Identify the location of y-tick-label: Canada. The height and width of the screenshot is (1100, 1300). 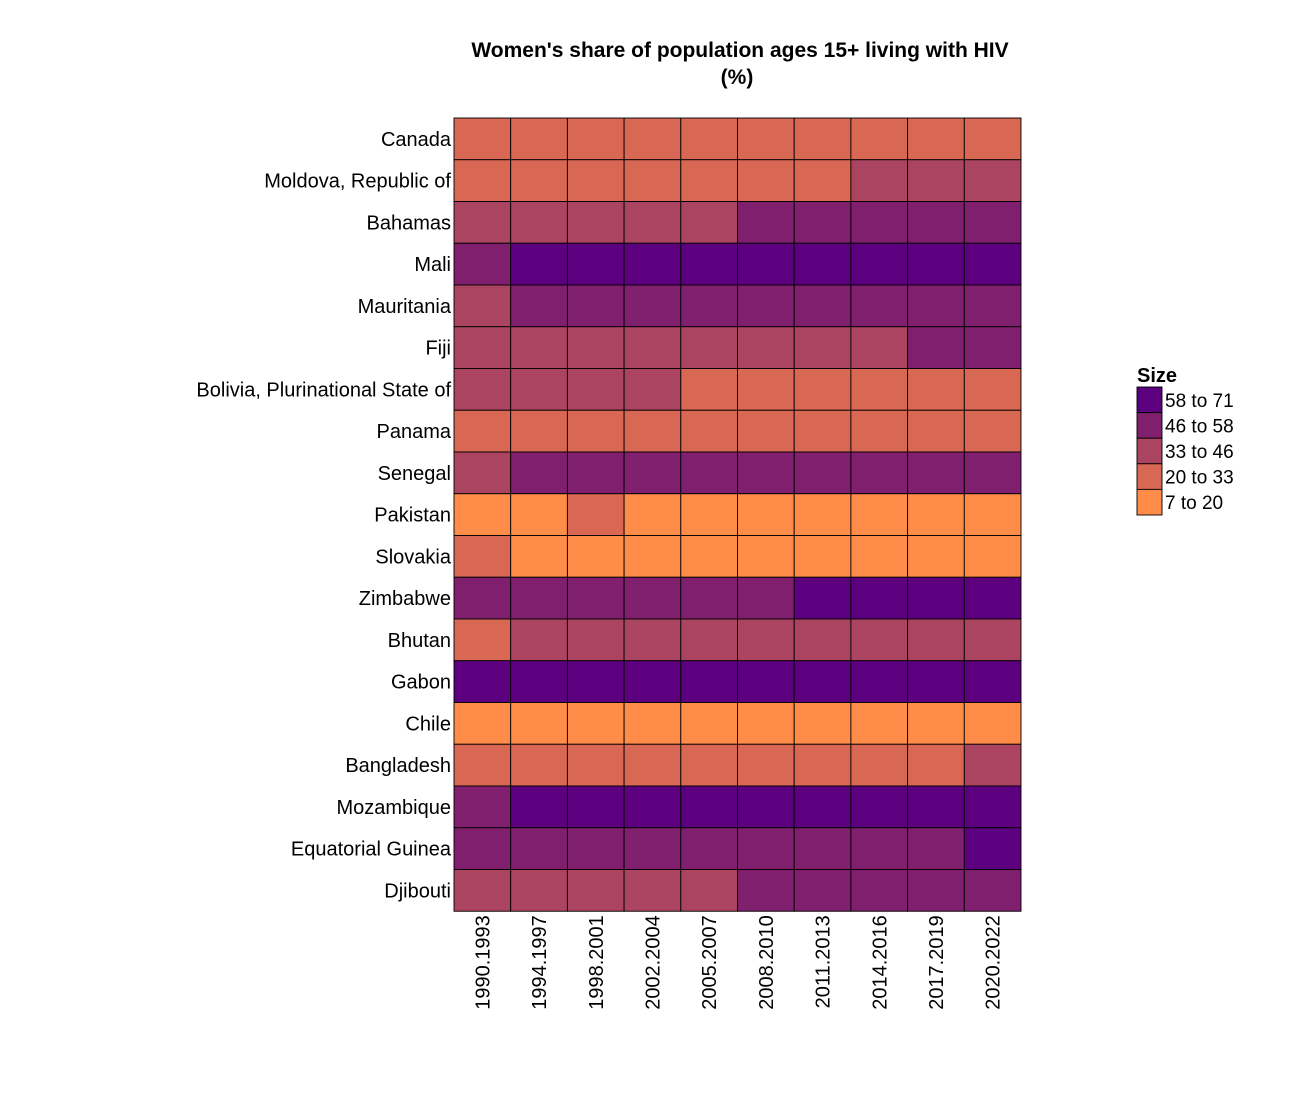
(416, 140).